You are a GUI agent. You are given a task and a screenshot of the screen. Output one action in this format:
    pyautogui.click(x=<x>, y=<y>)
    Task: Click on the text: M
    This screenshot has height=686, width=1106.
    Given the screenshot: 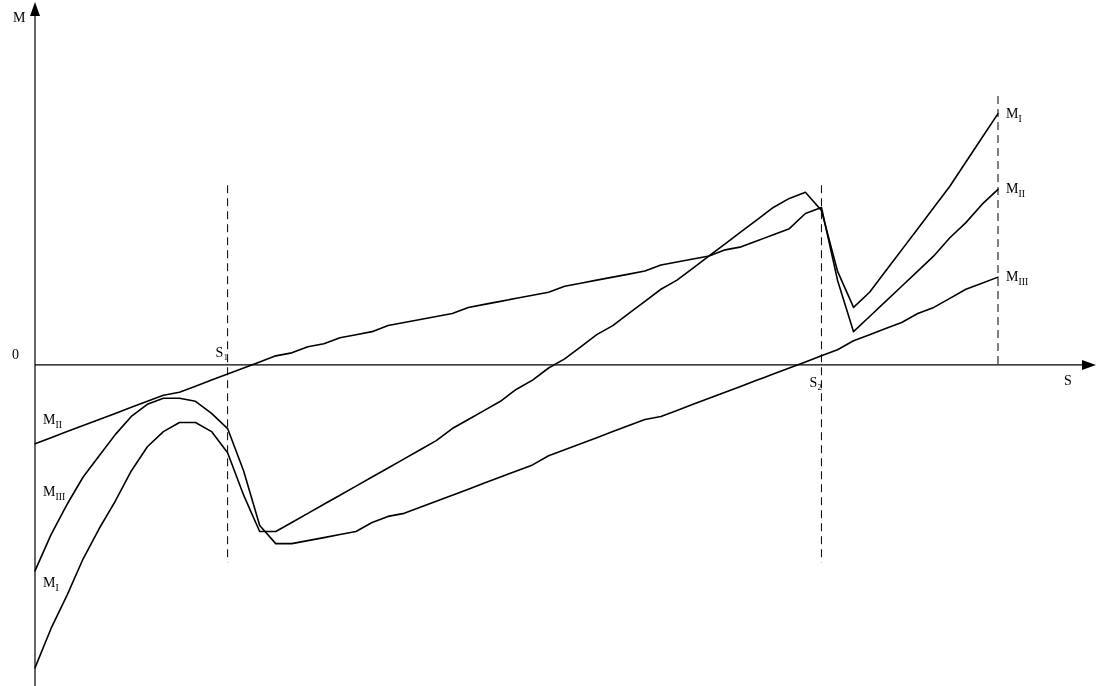 What is the action you would take?
    pyautogui.click(x=19, y=17)
    